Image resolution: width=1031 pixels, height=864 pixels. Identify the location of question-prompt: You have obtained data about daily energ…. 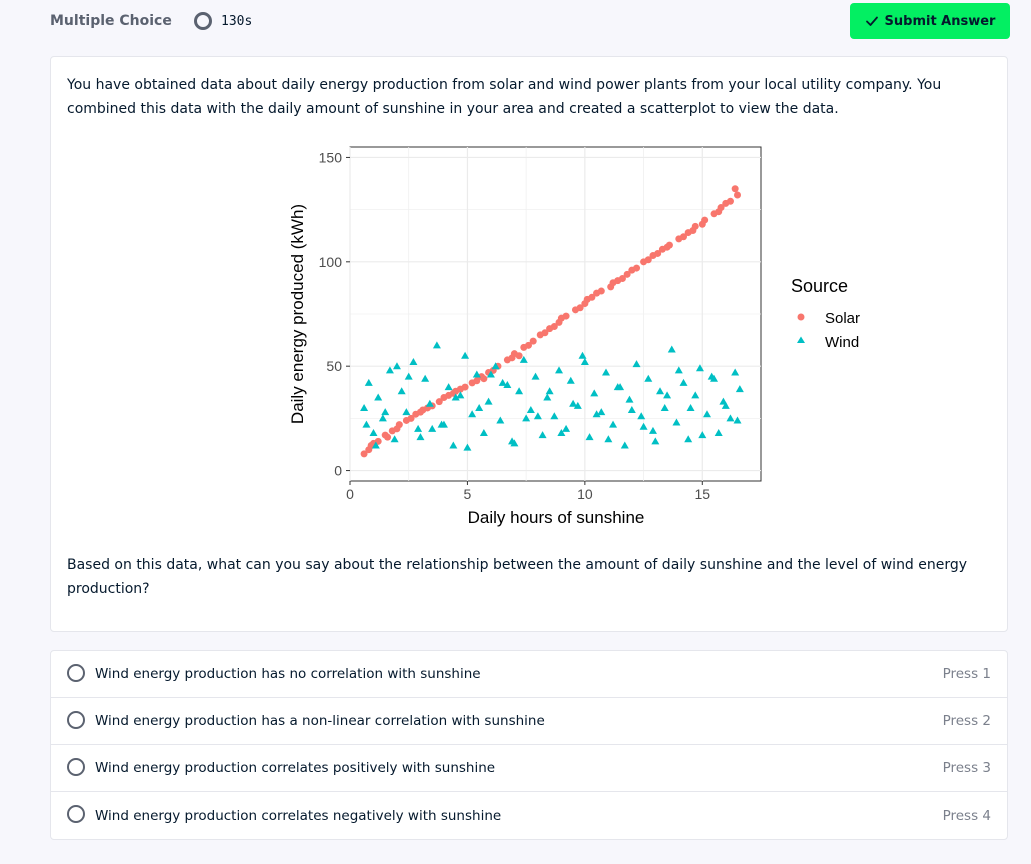
(504, 97).